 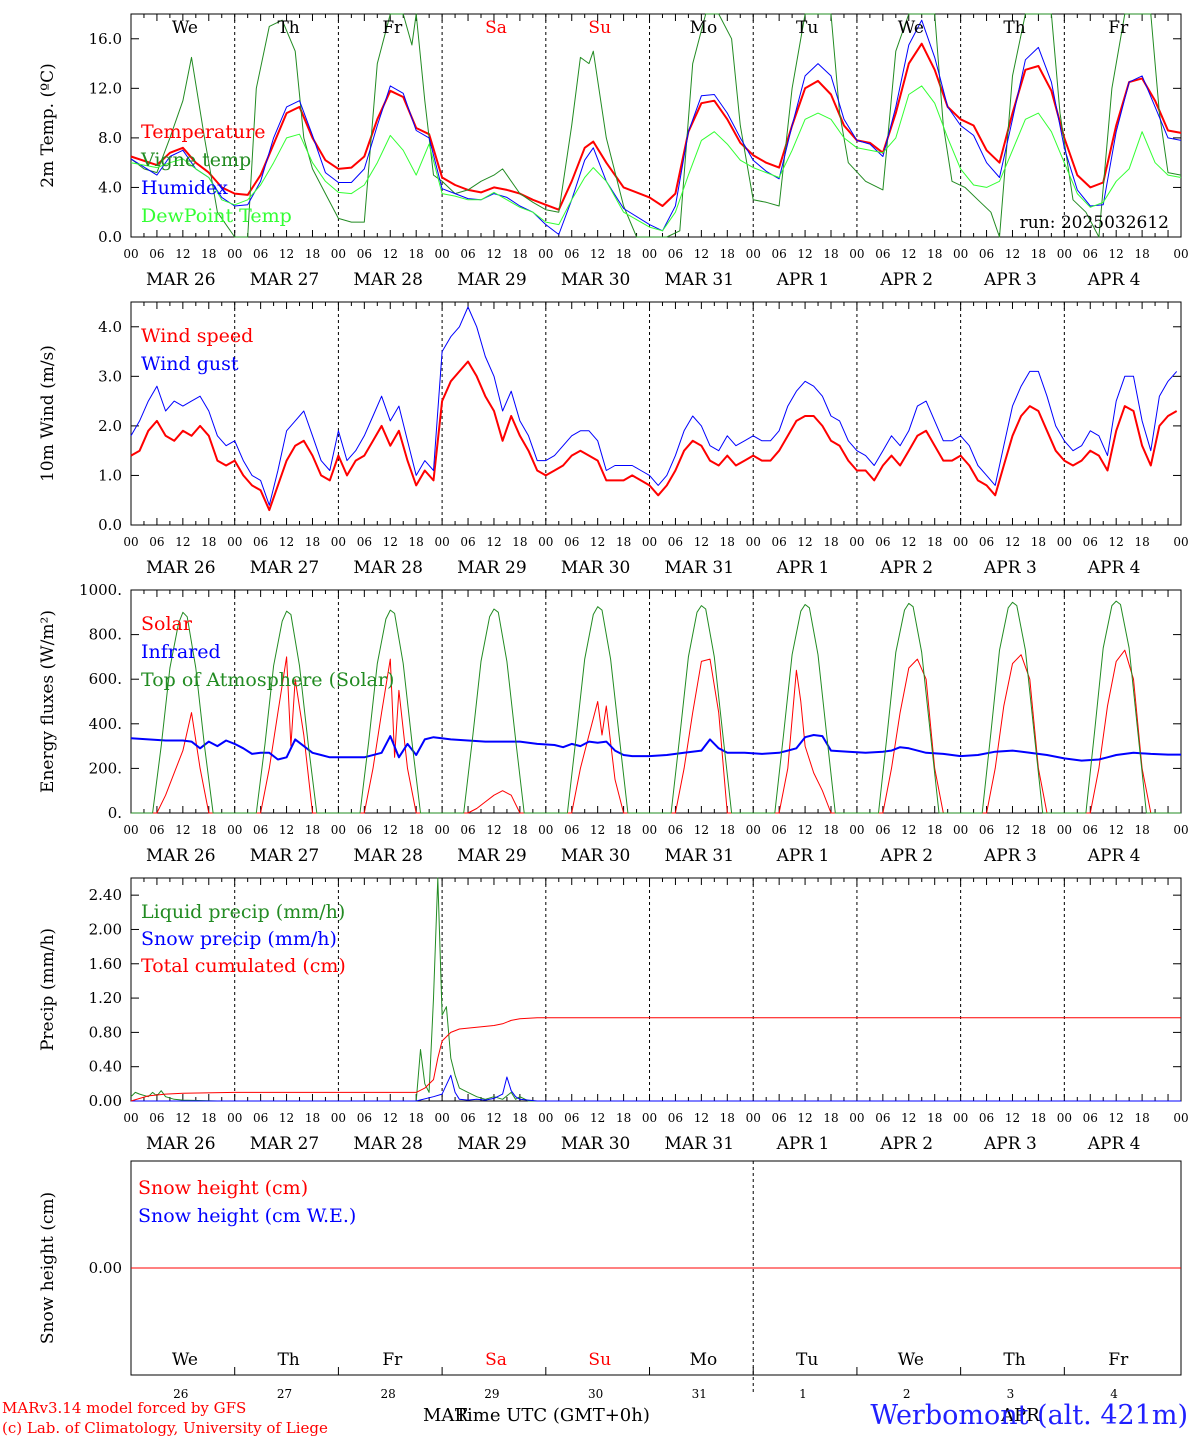 I want to click on legend-entry: Top of Atmosphere (Solar), so click(x=267, y=680).